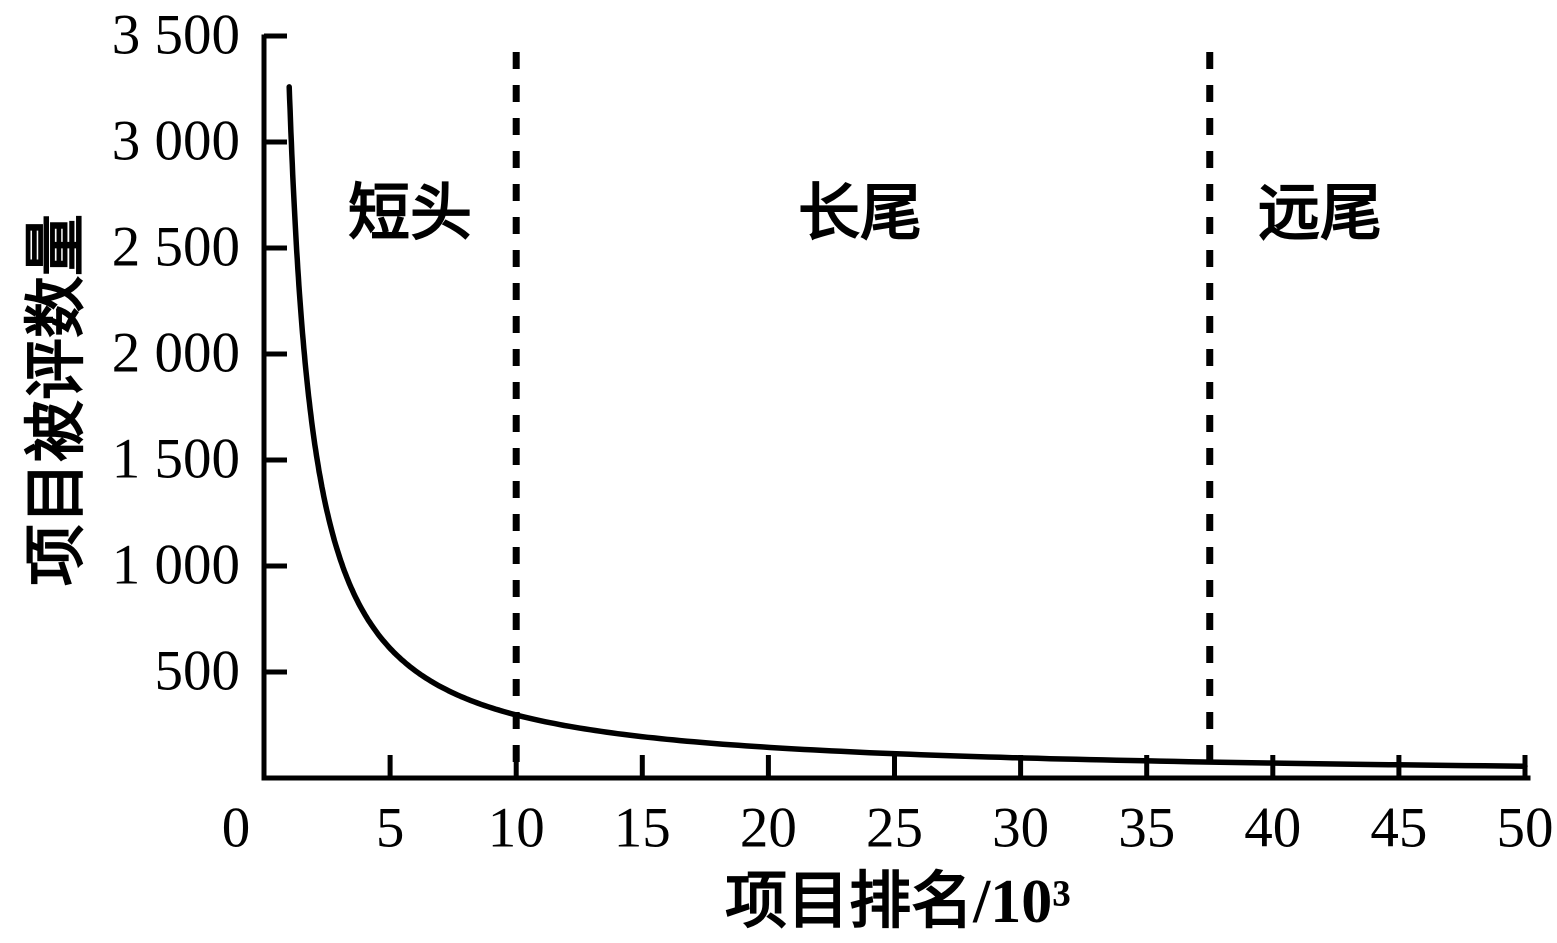 This screenshot has width=1557, height=943. I want to click on y-axis-title: 项目被评数量, so click(57, 400).